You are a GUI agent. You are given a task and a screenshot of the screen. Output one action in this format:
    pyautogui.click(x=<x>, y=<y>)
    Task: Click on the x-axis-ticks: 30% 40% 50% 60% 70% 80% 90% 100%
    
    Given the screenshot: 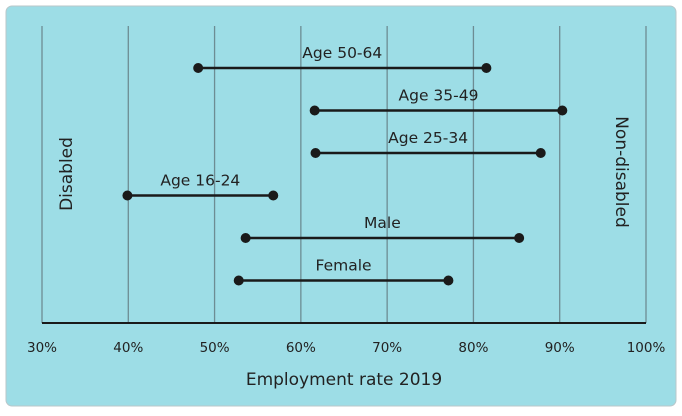 What is the action you would take?
    pyautogui.click(x=346, y=348)
    